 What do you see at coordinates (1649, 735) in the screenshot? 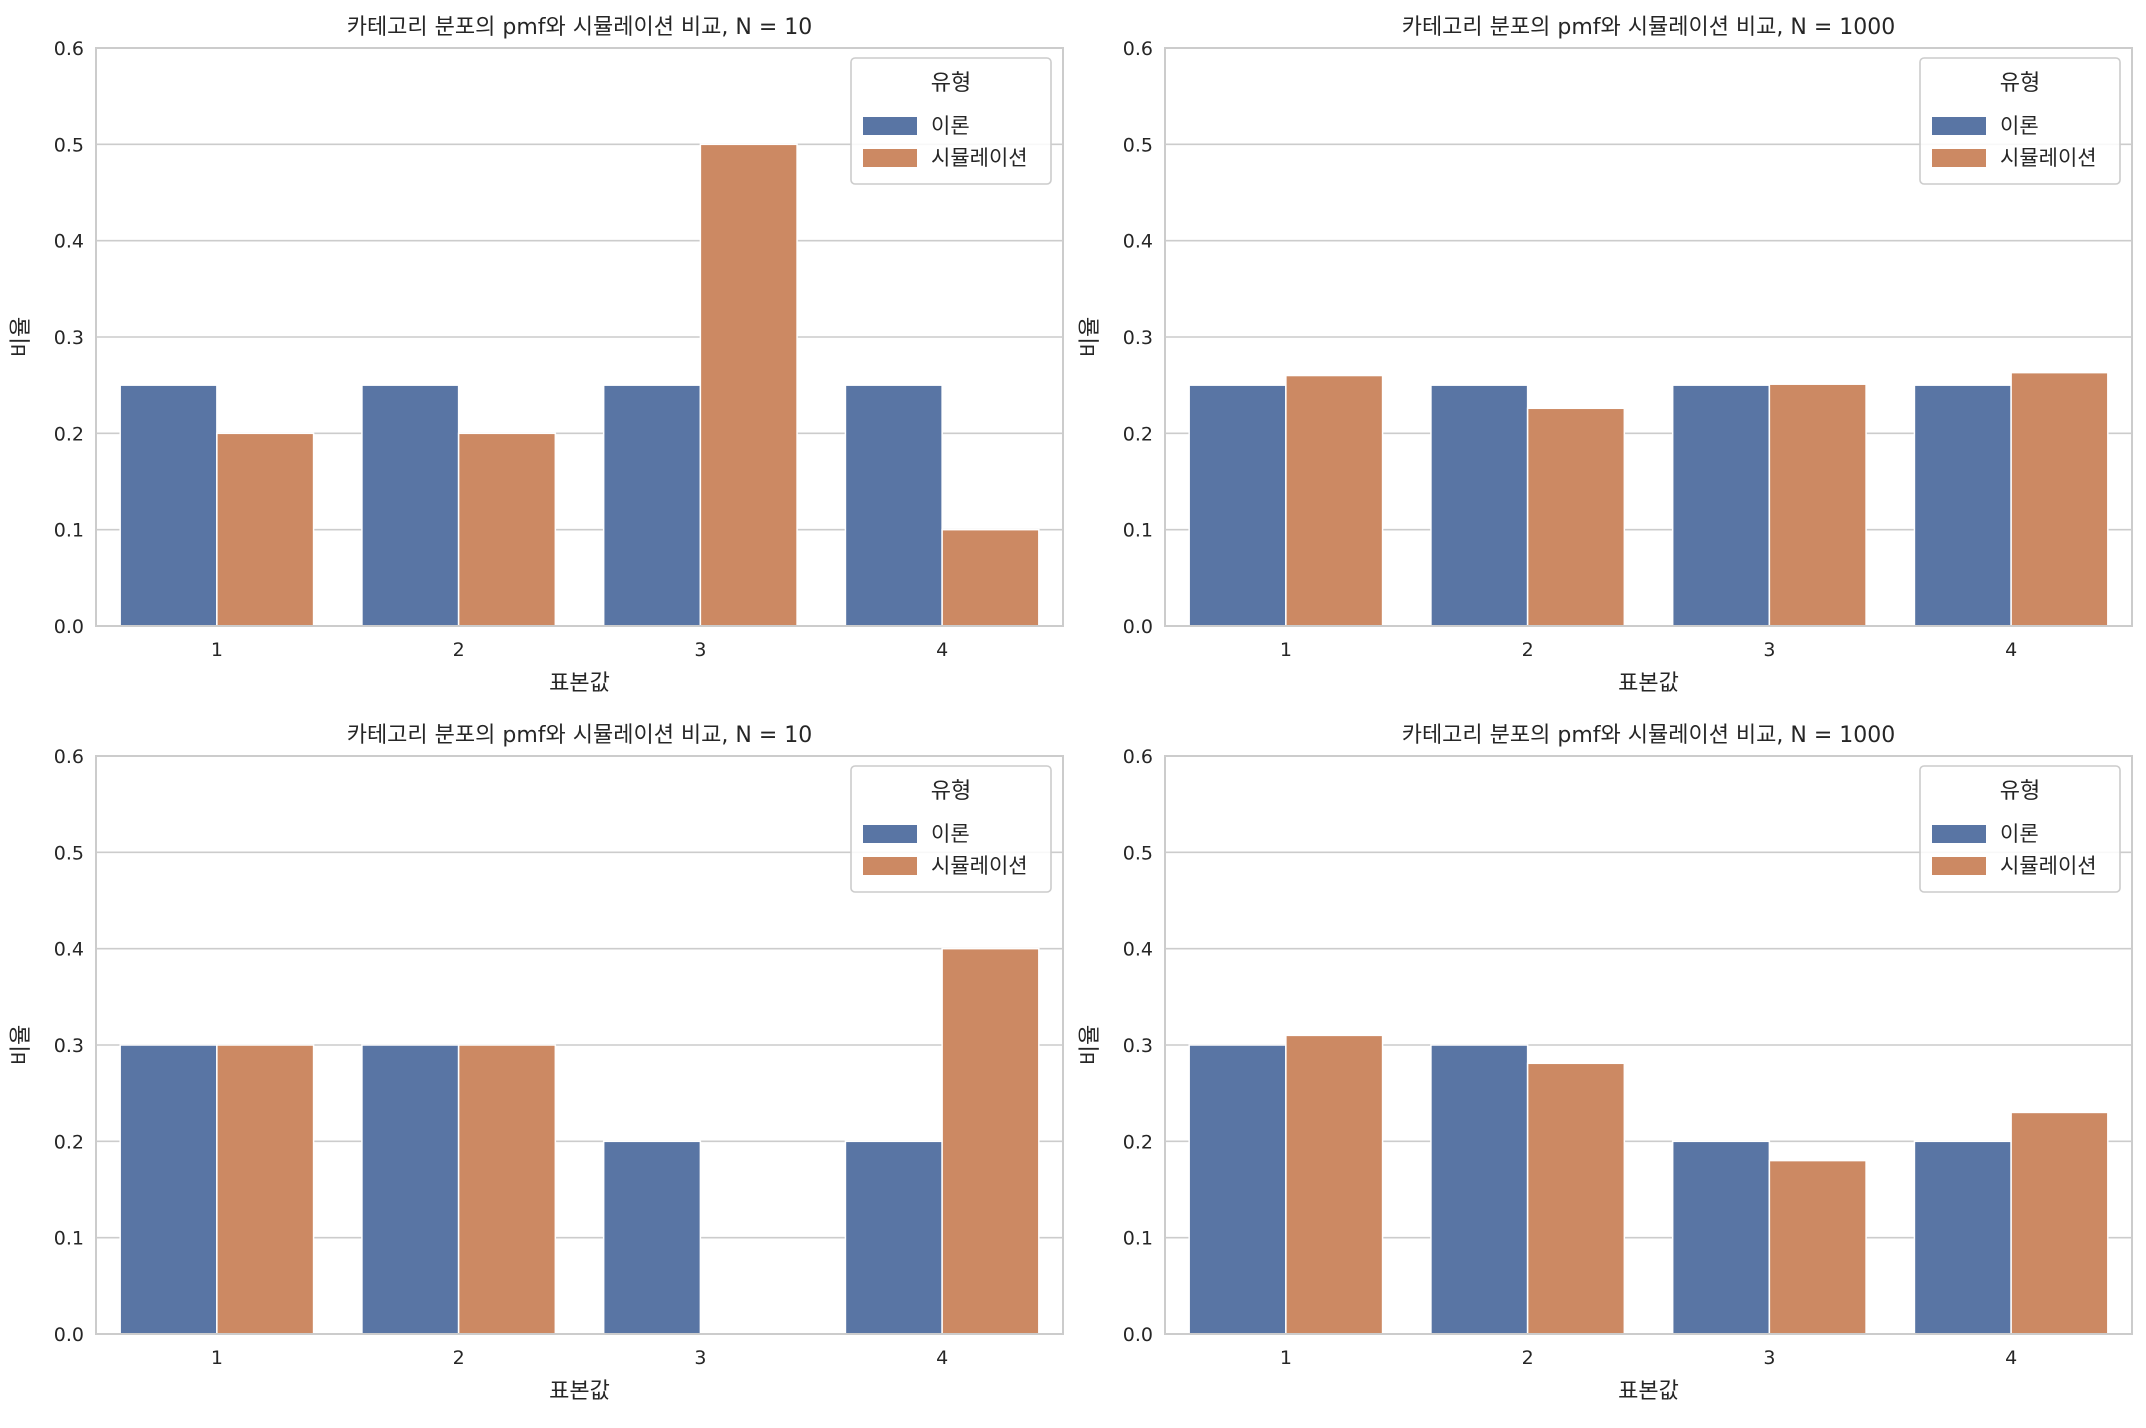
I see `chart-title: 카테고리 분포의 pmf와 시뮬레이션 비교, N = 1000` at bounding box center [1649, 735].